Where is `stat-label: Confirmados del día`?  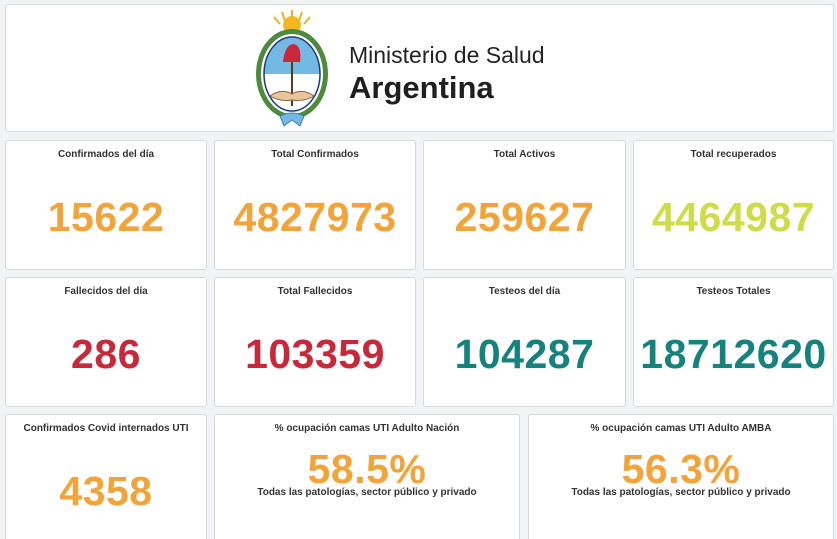 stat-label: Confirmados del día is located at coordinates (106, 154).